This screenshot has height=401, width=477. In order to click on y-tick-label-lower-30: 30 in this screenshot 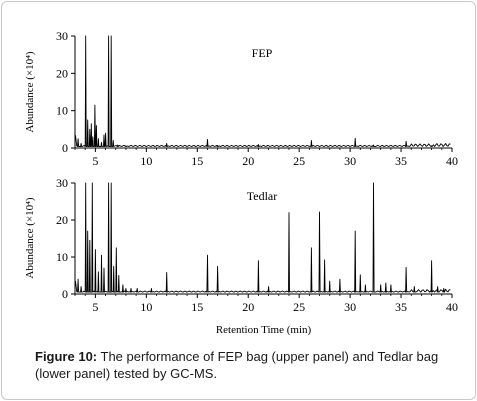, I will do `click(62, 183)`.